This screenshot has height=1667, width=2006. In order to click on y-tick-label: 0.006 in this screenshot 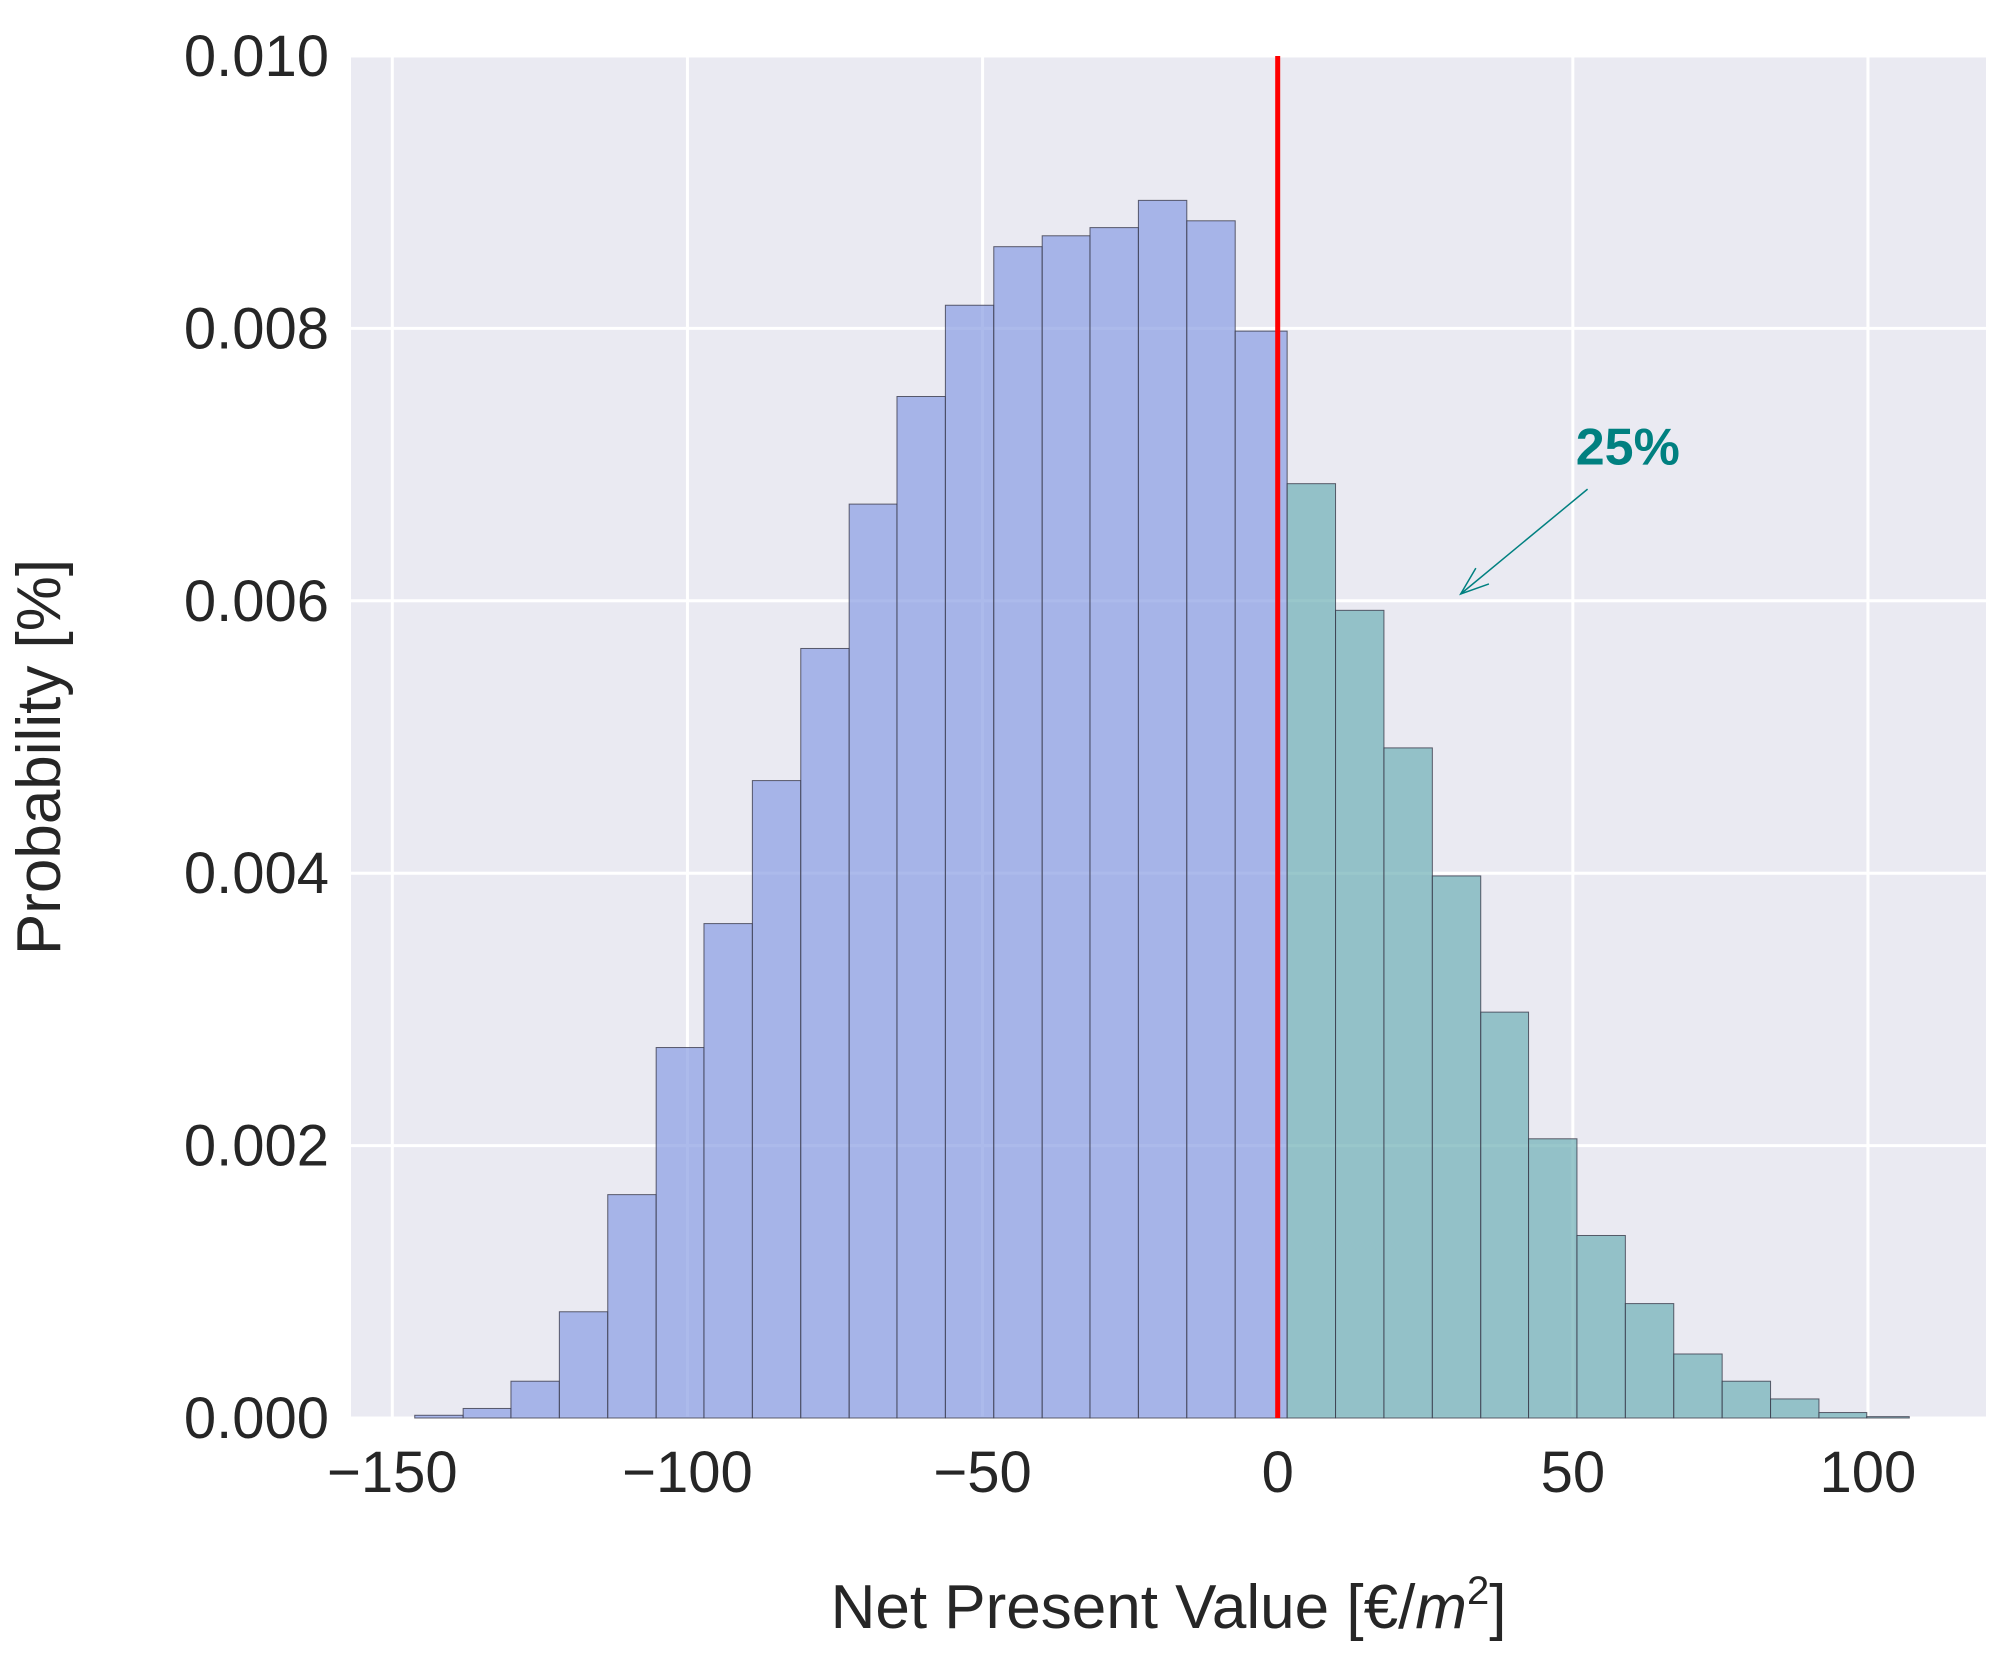, I will do `click(256, 601)`.